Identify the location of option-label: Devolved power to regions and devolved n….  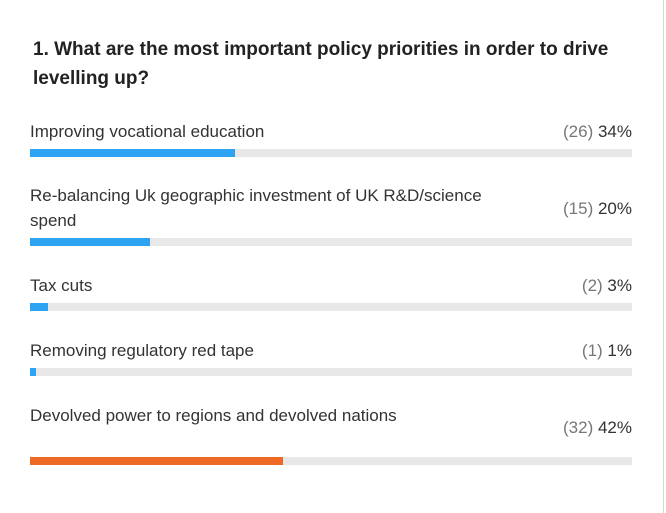
(213, 415).